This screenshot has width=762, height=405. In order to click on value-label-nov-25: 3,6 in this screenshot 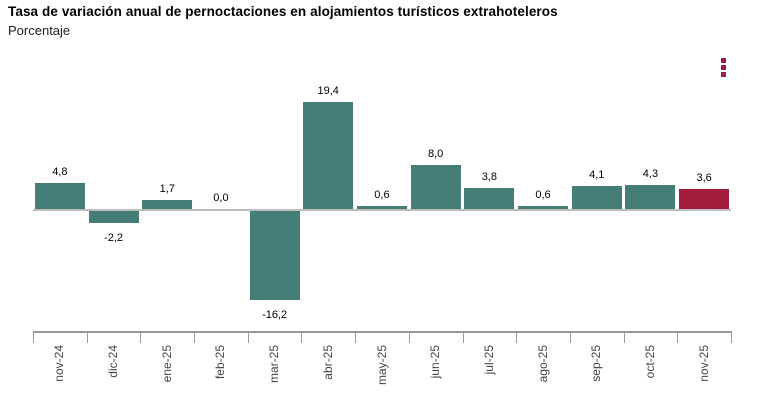, I will do `click(704, 178)`.